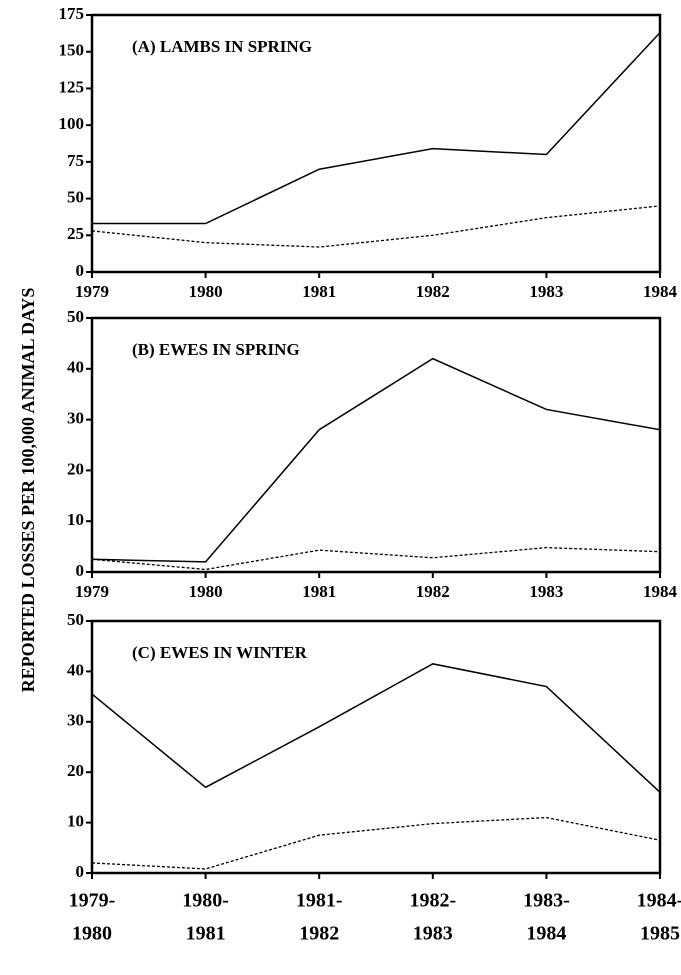  What do you see at coordinates (72, 13) in the screenshot?
I see `y-tick-label: 175` at bounding box center [72, 13].